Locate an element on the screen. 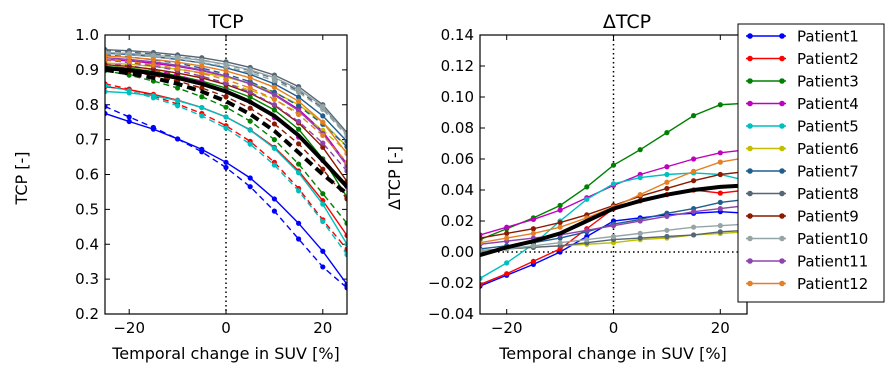  delta-tcp-ytick-label: 0.08 is located at coordinates (457, 128).